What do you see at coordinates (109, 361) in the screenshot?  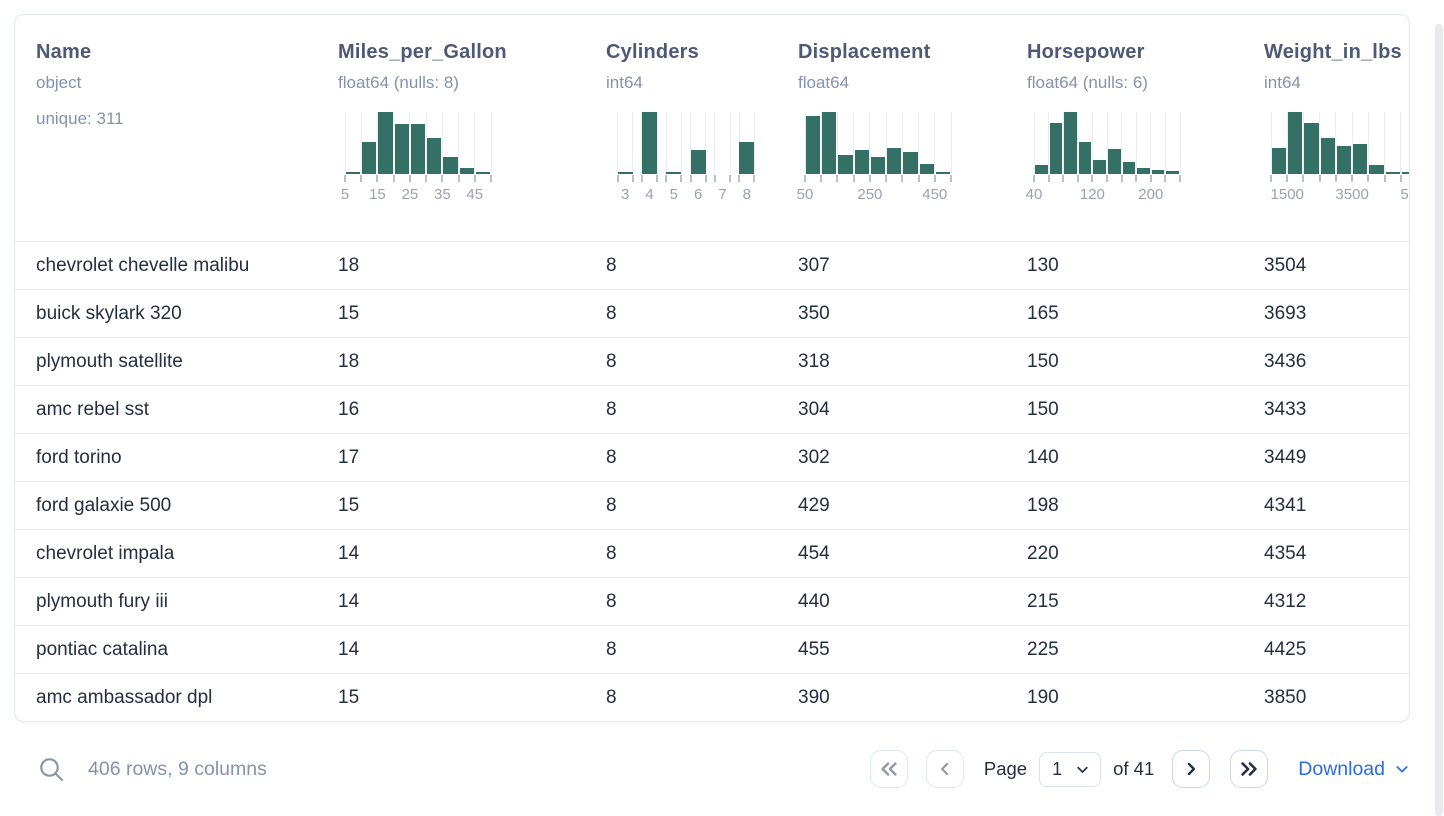 I see `table-cell: plymouth satellite` at bounding box center [109, 361].